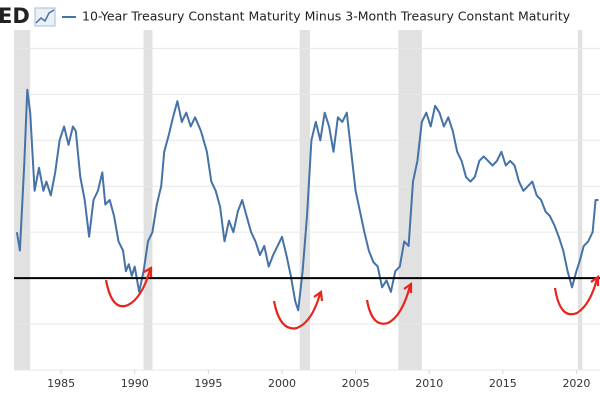  I want to click on logo-icon, so click(45, 17).